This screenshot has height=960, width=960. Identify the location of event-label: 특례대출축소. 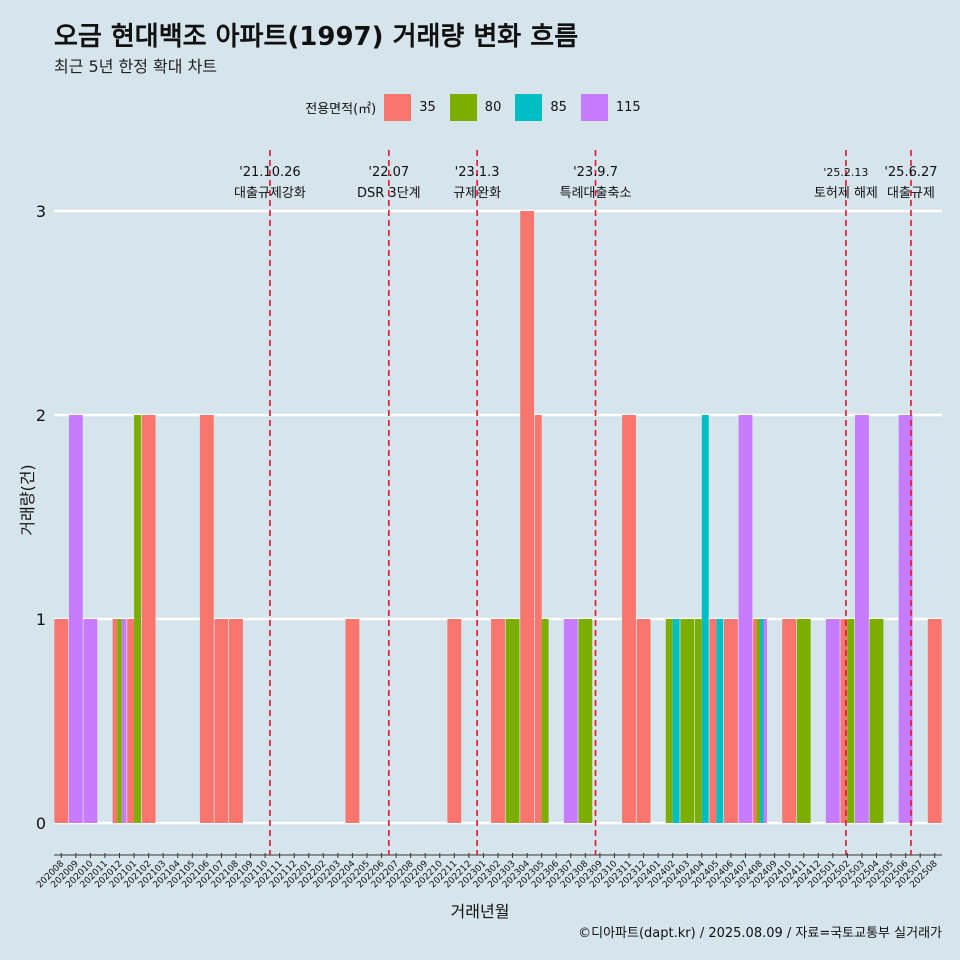
(596, 193).